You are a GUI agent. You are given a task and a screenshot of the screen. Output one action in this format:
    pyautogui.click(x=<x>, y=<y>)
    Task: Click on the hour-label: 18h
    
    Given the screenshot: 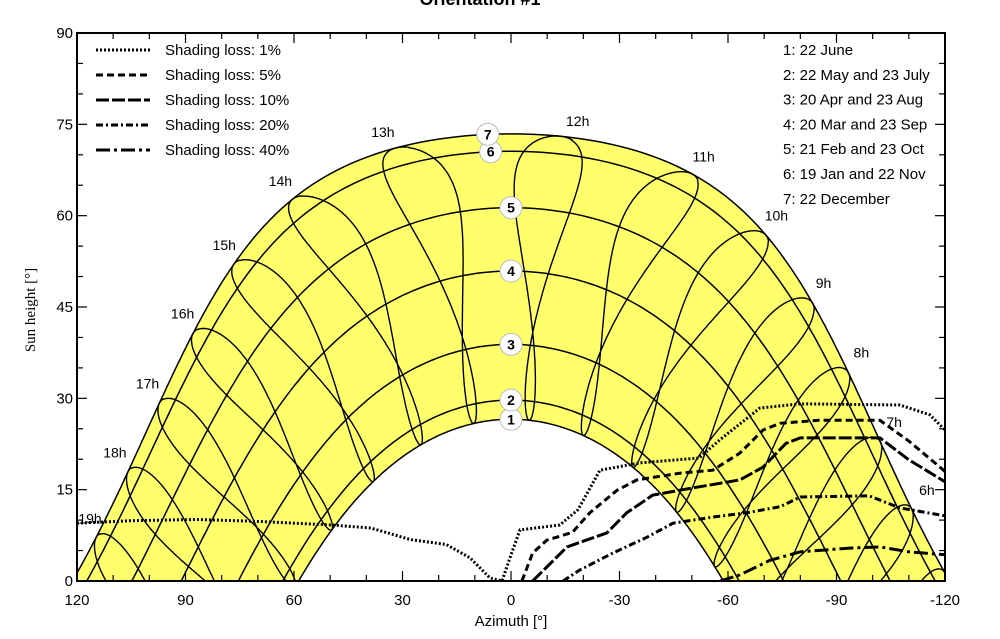 What is the action you would take?
    pyautogui.click(x=114, y=452)
    